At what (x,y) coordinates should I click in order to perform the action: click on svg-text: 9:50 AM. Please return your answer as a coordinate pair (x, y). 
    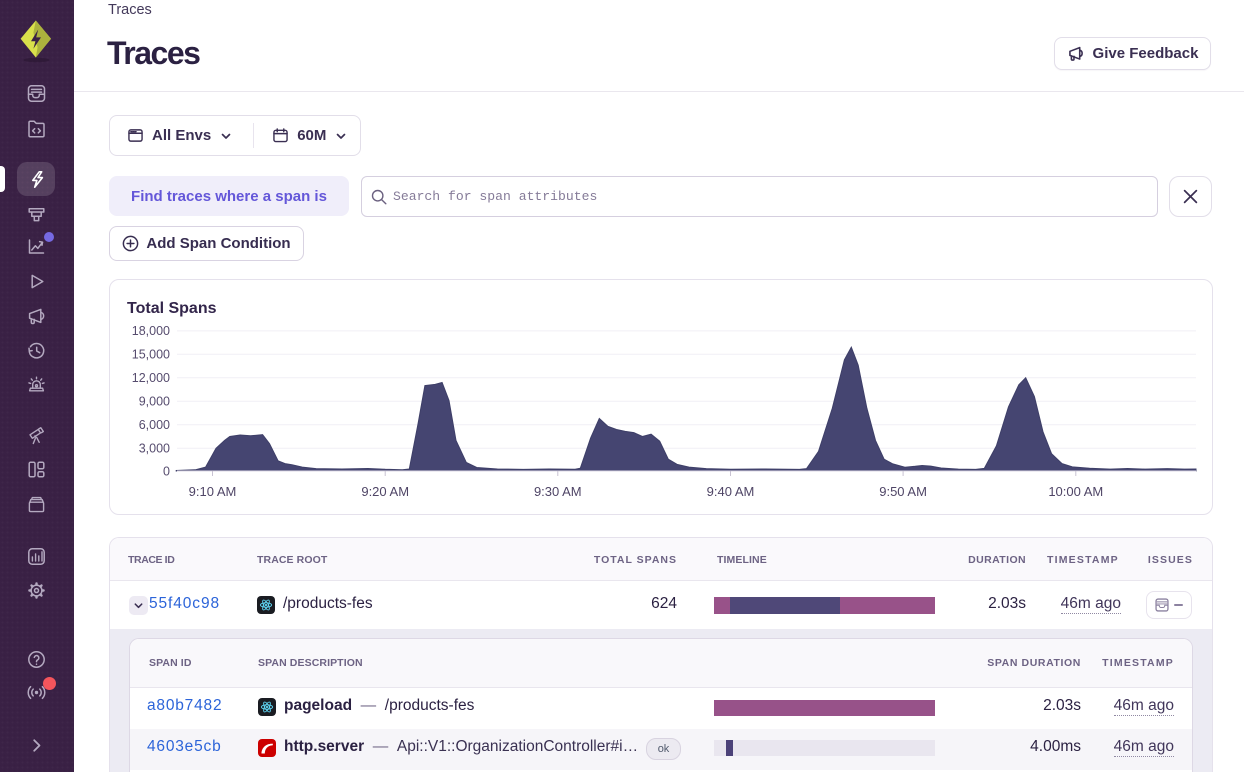
    Looking at the image, I should click on (903, 491).